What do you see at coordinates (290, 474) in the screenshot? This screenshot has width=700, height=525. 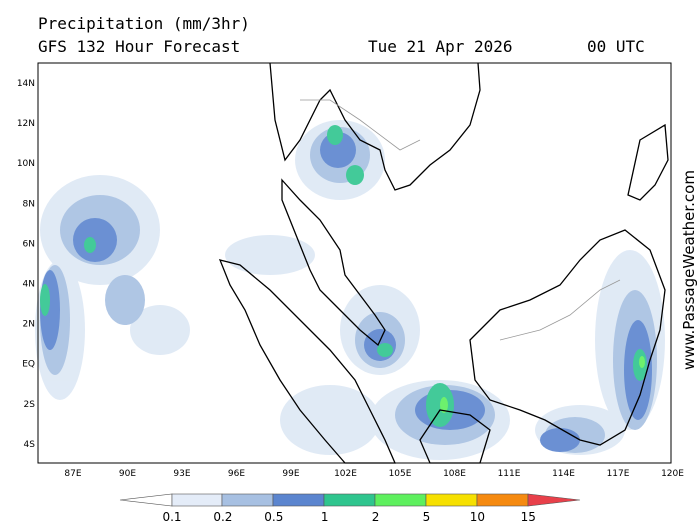 I see `lon-label: 99E` at bounding box center [290, 474].